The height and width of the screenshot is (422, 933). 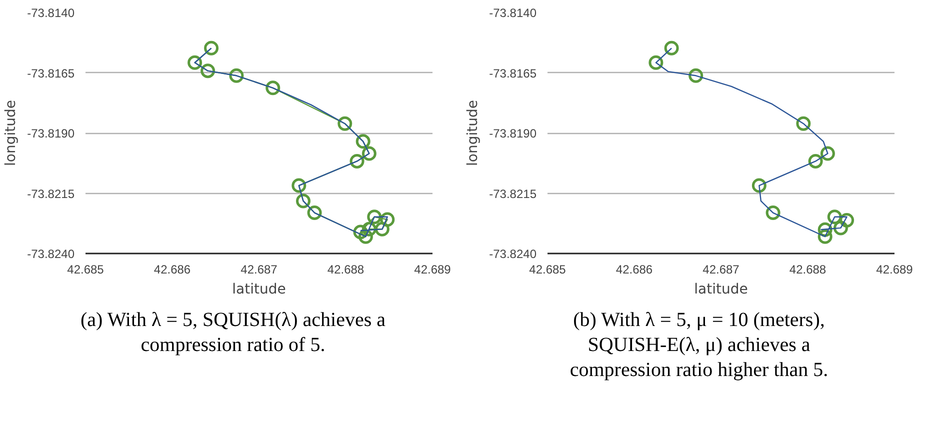 What do you see at coordinates (751, 143) in the screenshot?
I see `line-series` at bounding box center [751, 143].